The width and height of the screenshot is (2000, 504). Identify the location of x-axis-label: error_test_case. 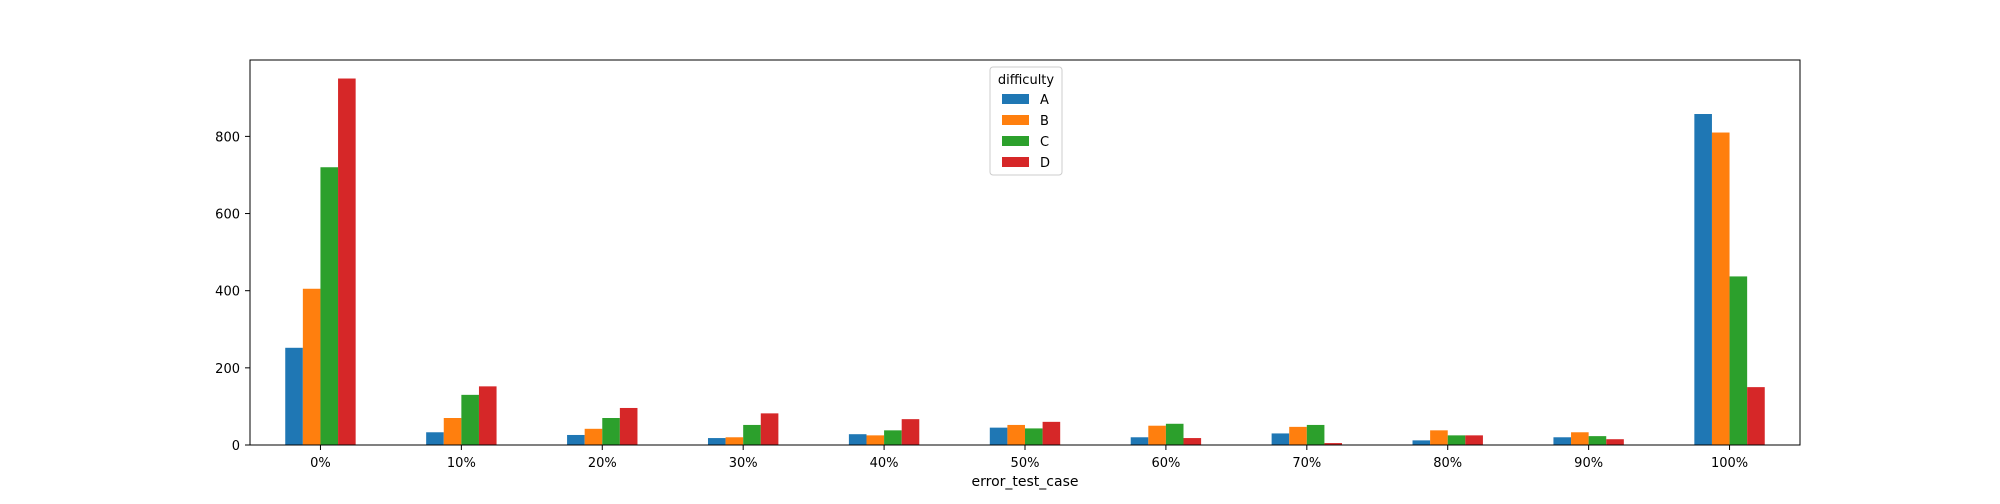
(1025, 482).